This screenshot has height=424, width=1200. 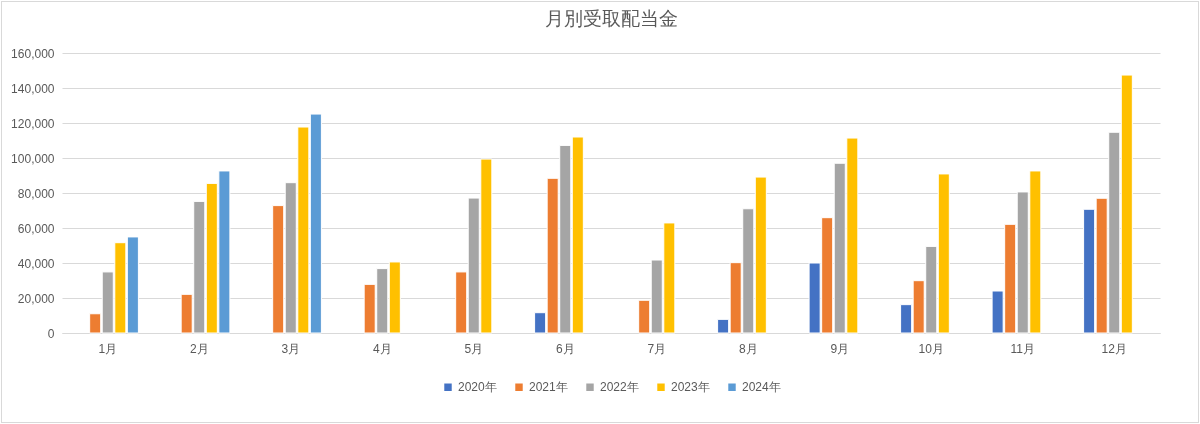 What do you see at coordinates (199, 348) in the screenshot?
I see `x-tick-label: 2月` at bounding box center [199, 348].